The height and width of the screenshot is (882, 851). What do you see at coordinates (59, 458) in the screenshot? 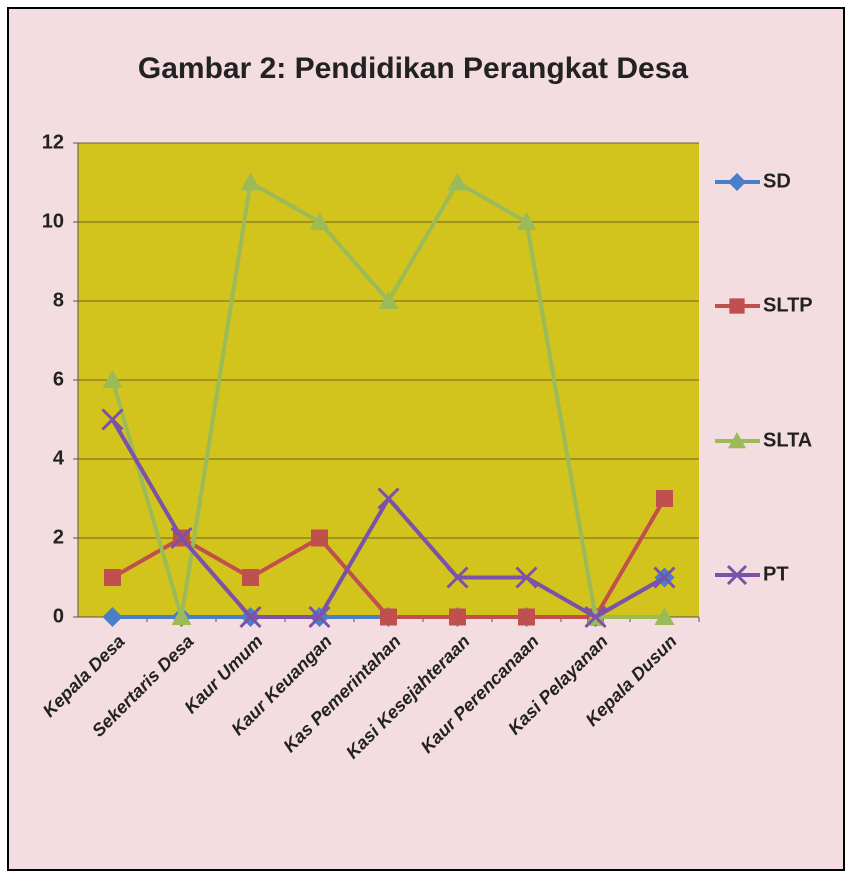
I see `y-tick-label: 4` at bounding box center [59, 458].